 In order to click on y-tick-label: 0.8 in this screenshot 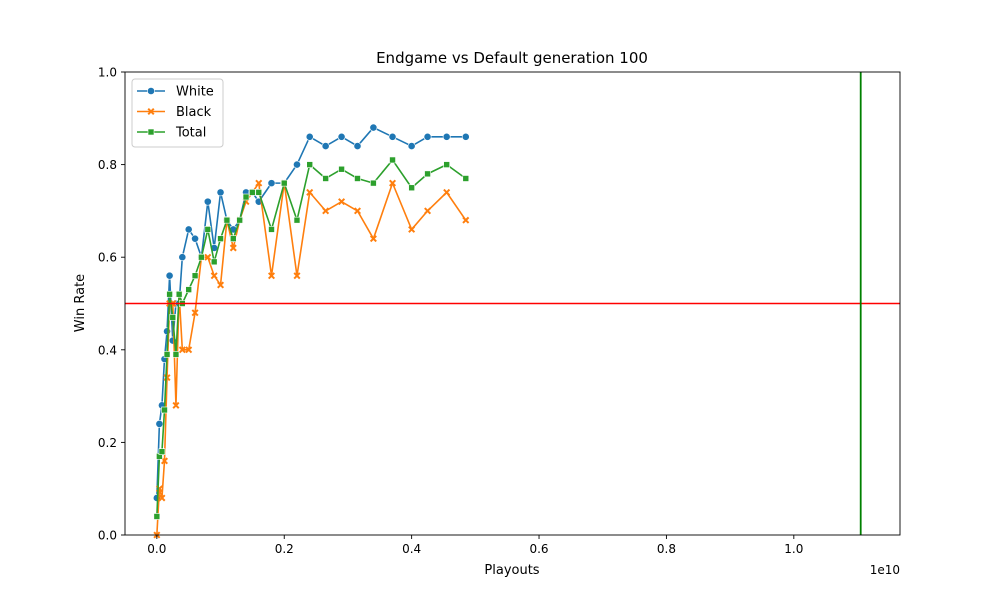, I will do `click(107, 165)`.